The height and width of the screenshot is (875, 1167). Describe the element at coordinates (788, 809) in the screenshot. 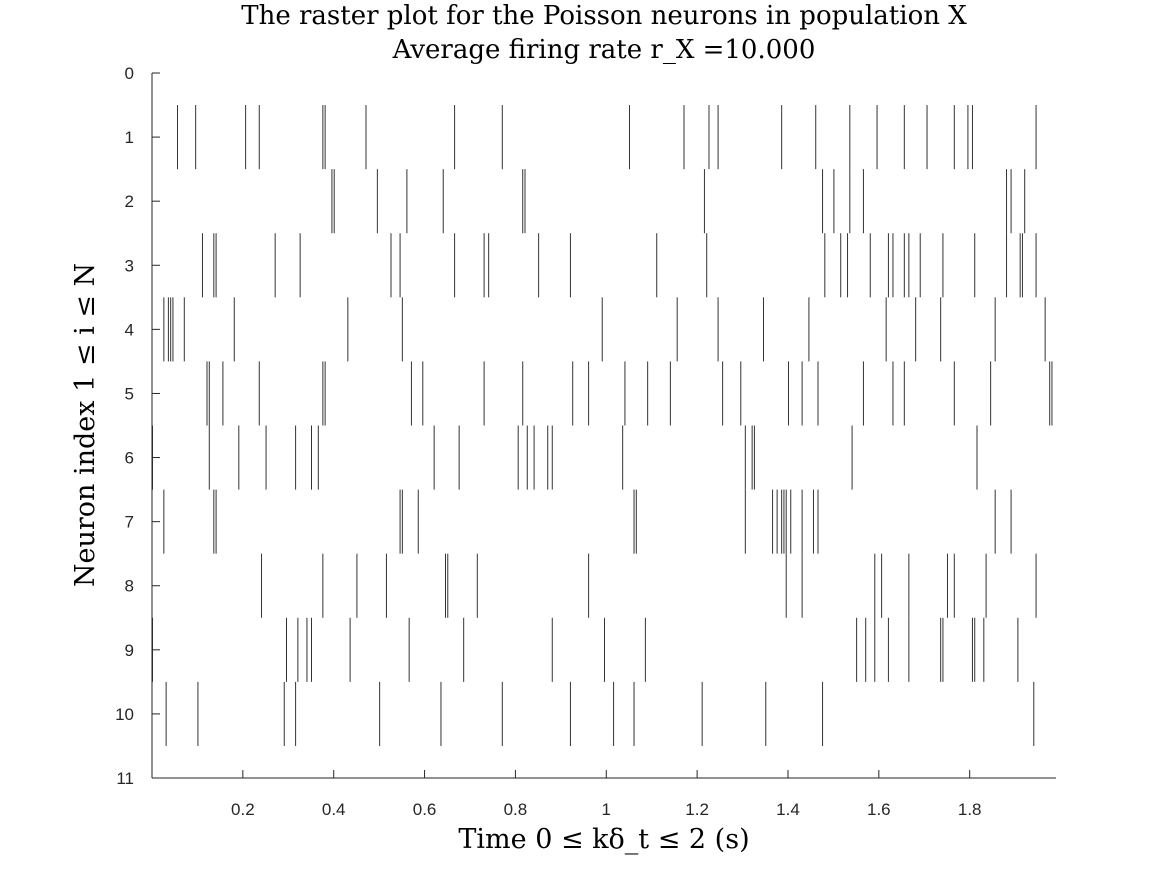

I see `x-tick-label: 1.4` at that location.